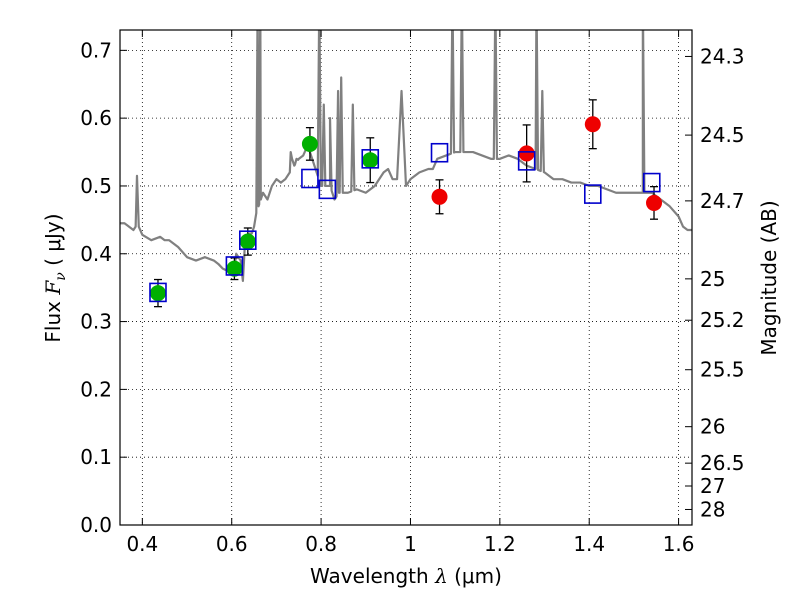  I want to click on y-axis-ticks: 0.0 0.1 0.2 0.3 0.4 0.5 0.6 0.7, so click(103, 287).